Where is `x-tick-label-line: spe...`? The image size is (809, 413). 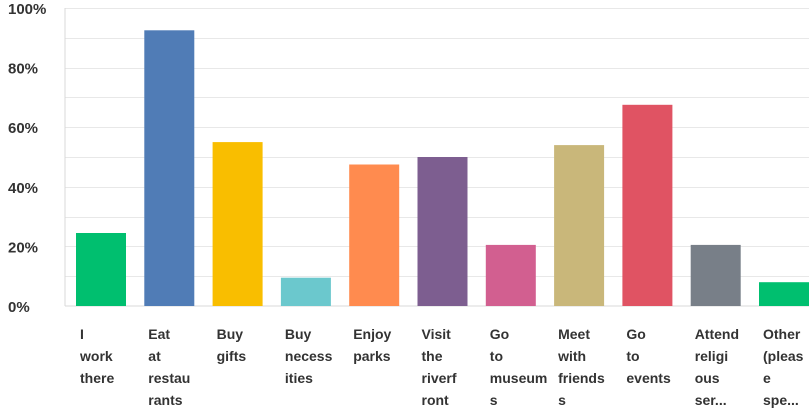 x-tick-label-line: spe... is located at coordinates (781, 400).